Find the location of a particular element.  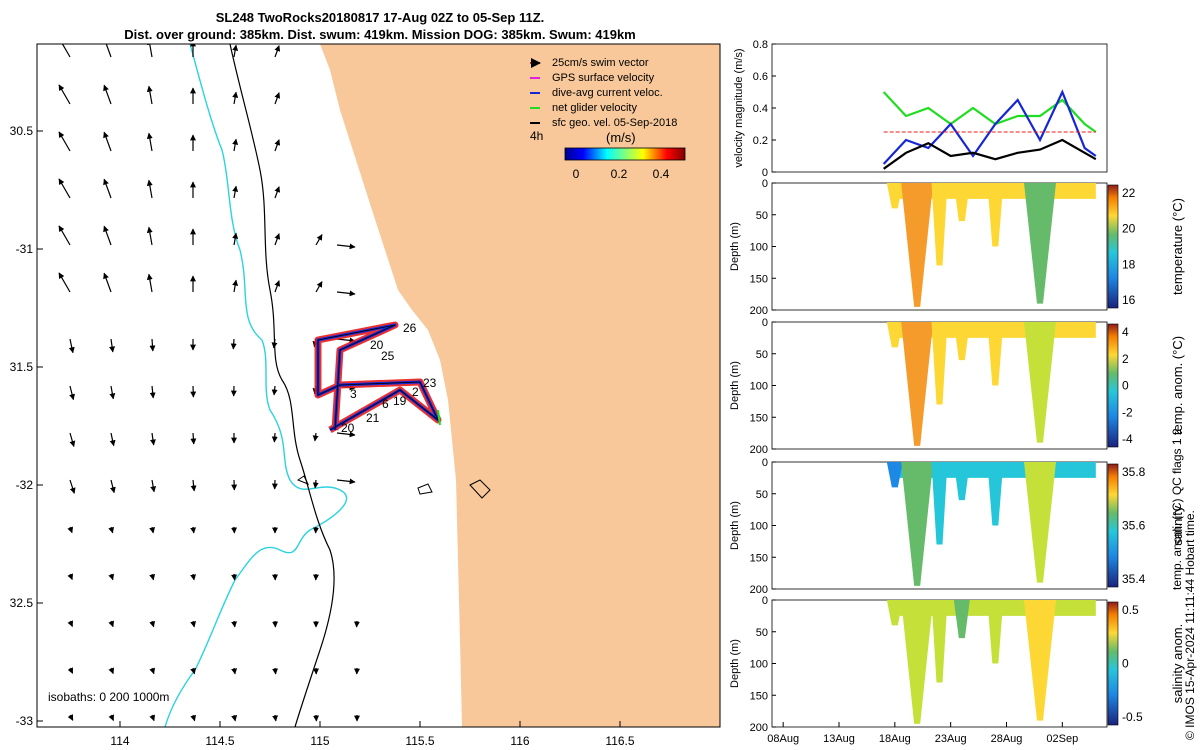

map-xtick-label: 116.5 is located at coordinates (619, 741).